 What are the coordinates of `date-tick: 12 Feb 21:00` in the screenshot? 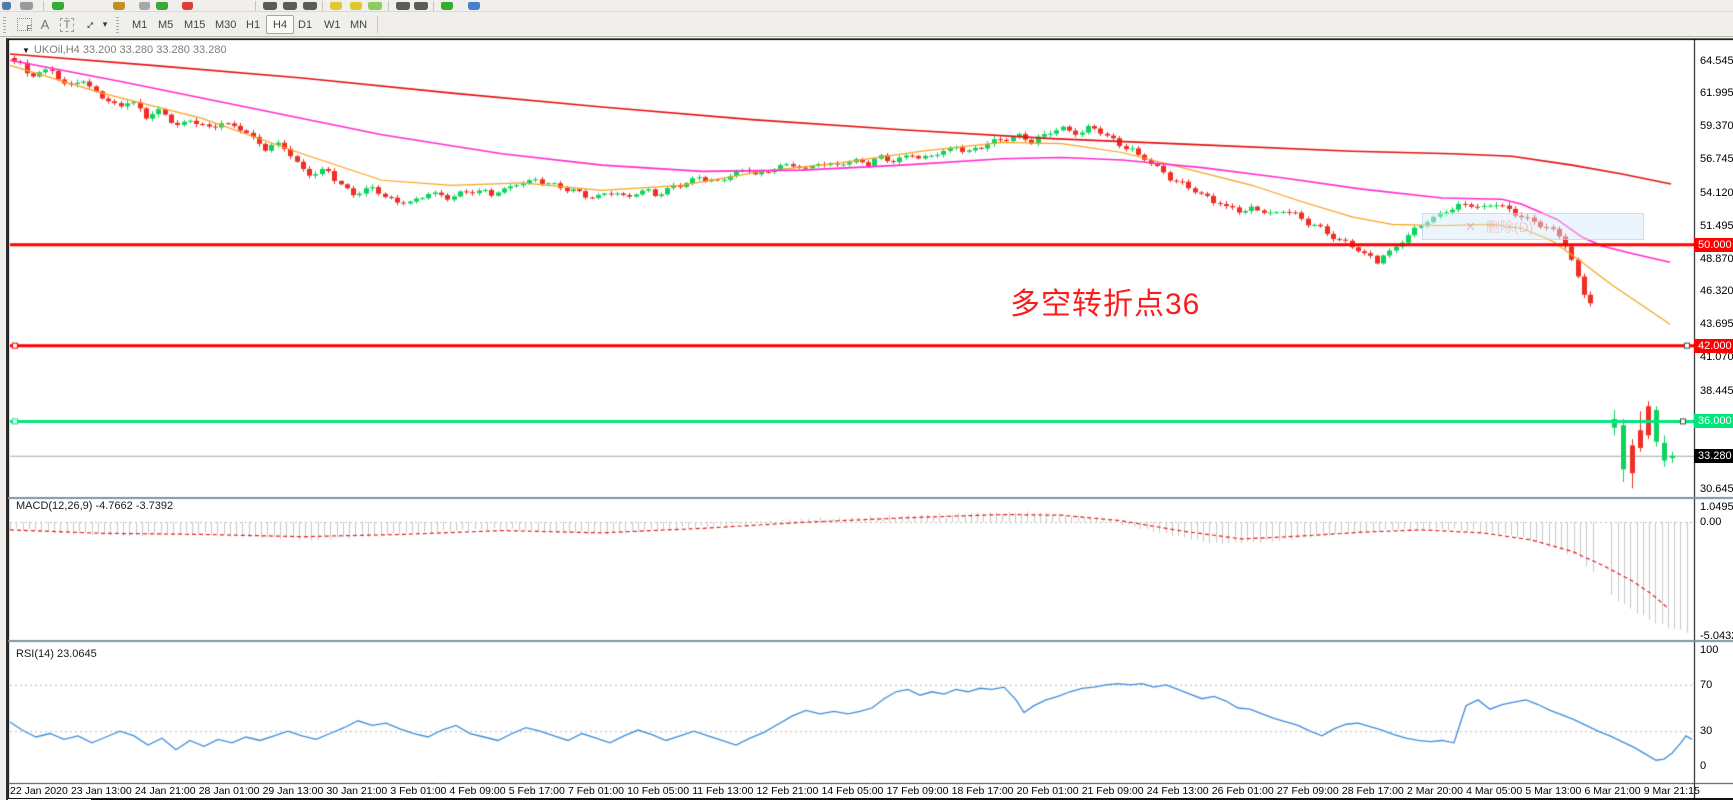 It's located at (787, 791).